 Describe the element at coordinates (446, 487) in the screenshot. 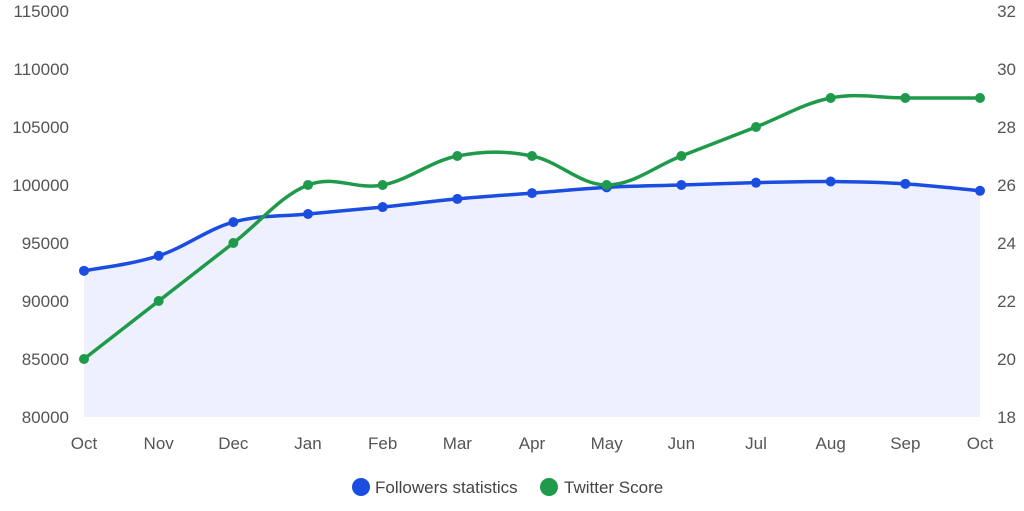

I see `legend-label: Followers statistics` at that location.